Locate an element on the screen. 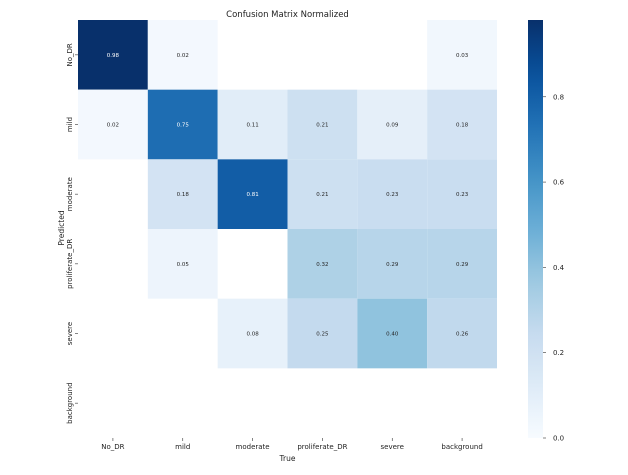 The image size is (628, 475). cell-value-label: 0.25 is located at coordinates (322, 335).